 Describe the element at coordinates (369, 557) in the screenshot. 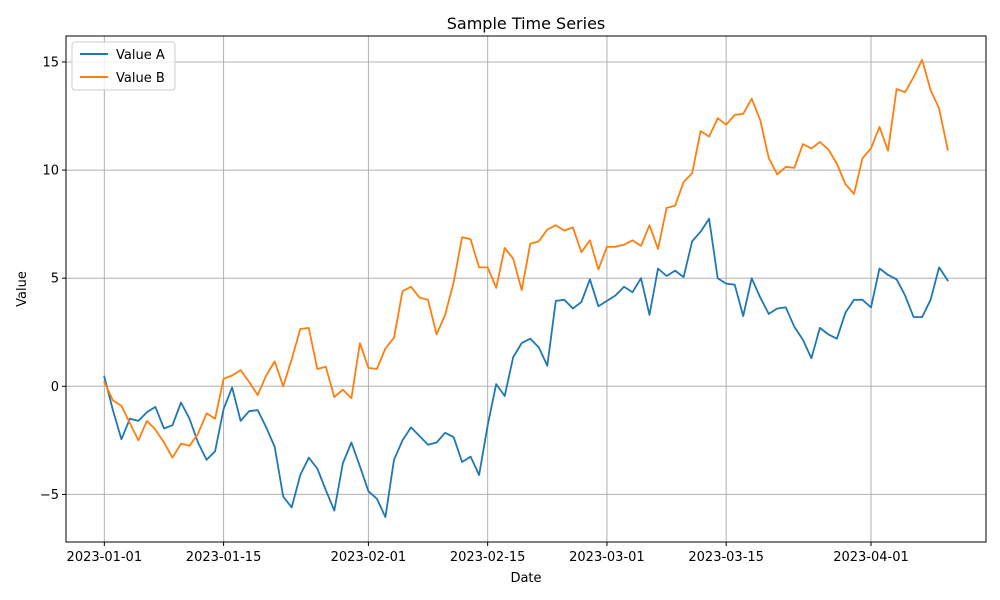

I see `x-tick-label: 2023-02-01` at that location.